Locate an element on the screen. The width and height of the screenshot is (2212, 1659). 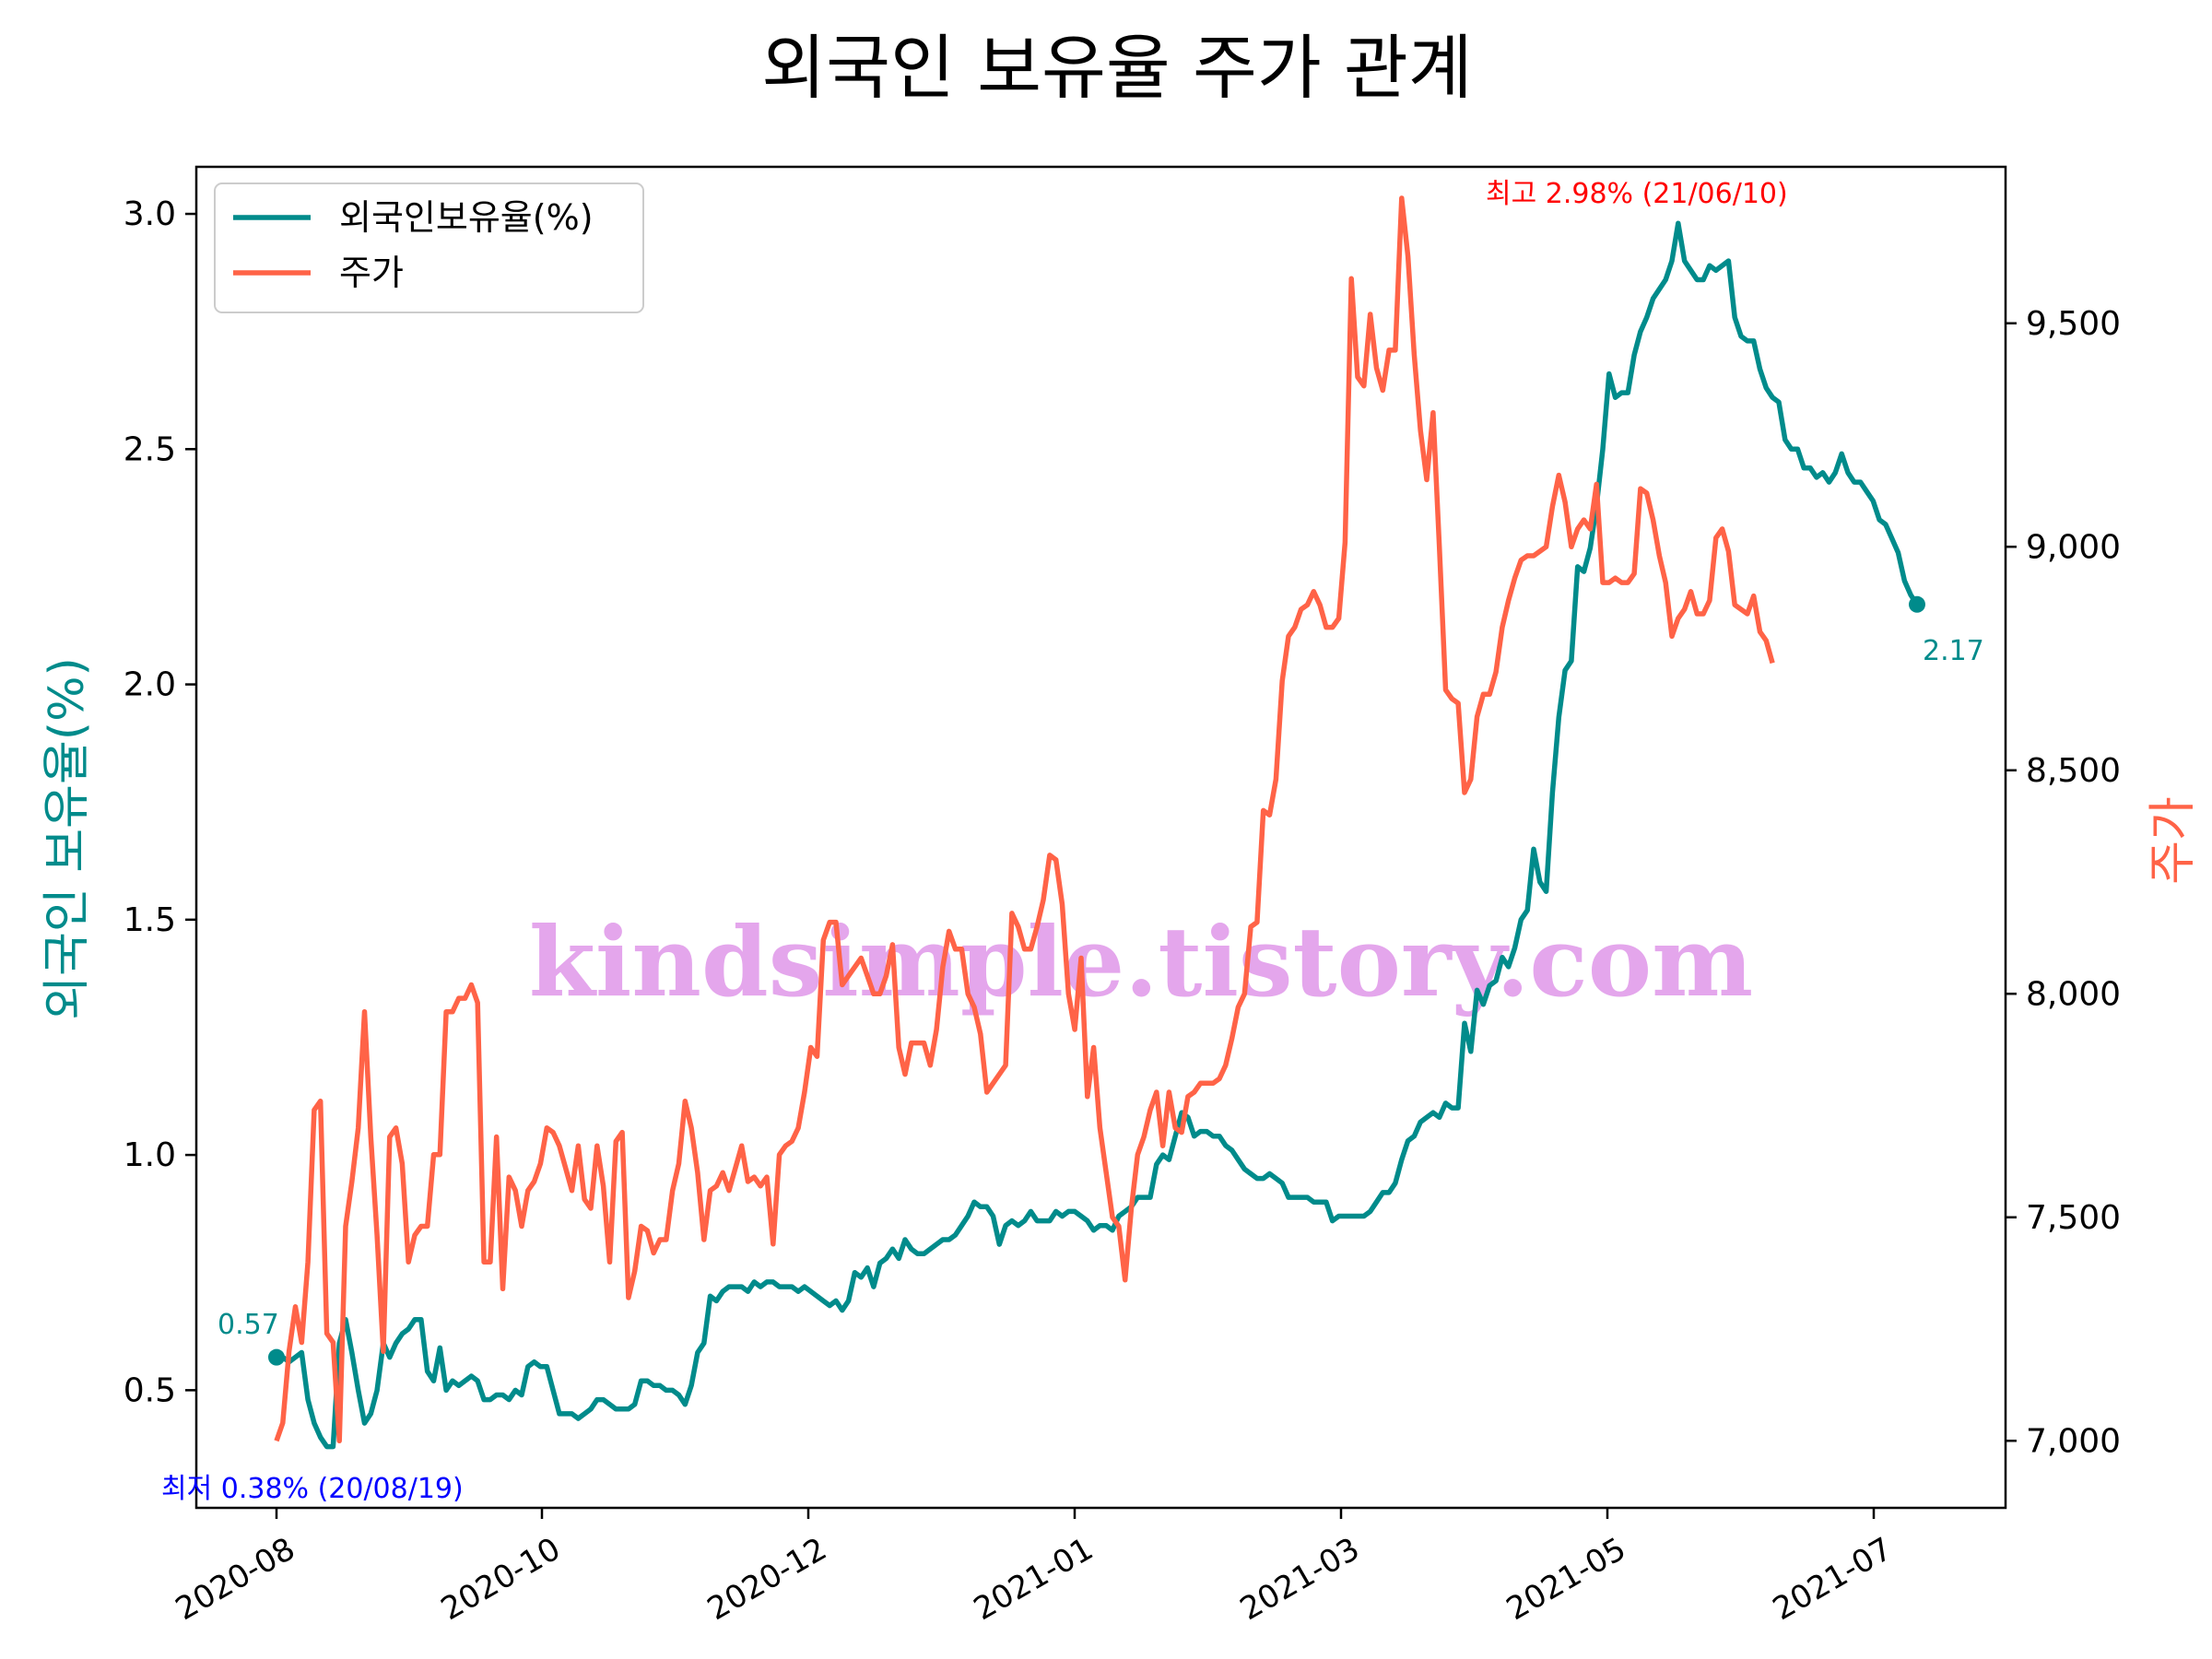
right-y-tick-label: 8,500 is located at coordinates (2073, 771).